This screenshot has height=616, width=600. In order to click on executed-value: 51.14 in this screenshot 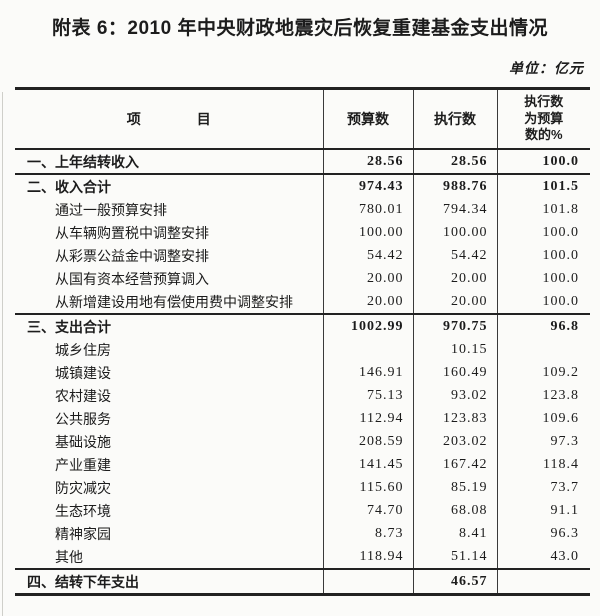, I will do `click(454, 557)`.